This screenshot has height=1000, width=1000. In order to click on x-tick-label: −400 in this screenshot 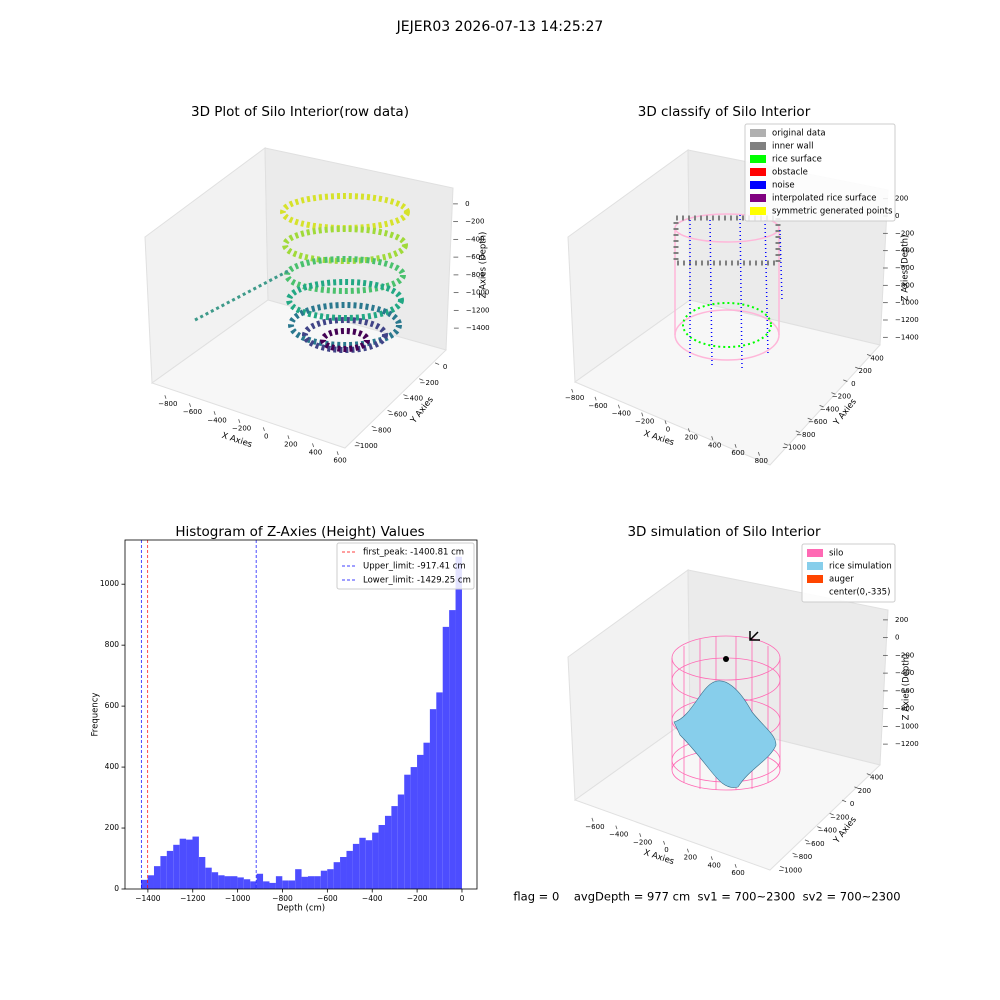, I will do `click(216, 420)`.